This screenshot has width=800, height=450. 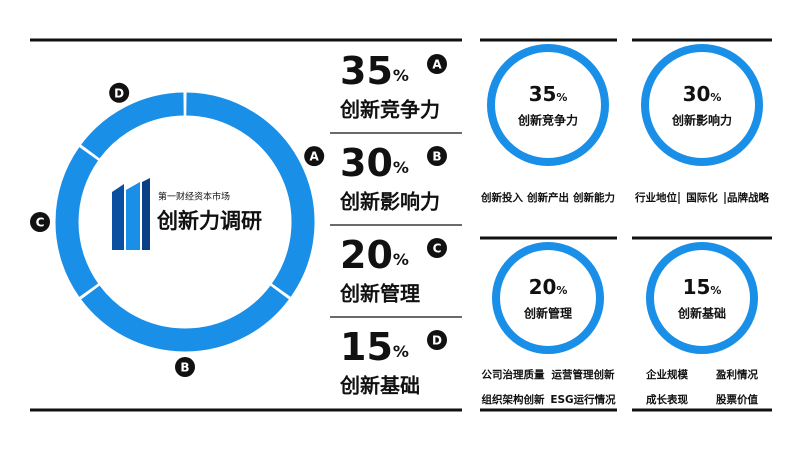 What do you see at coordinates (666, 374) in the screenshot?
I see `card-tag: 企业规模` at bounding box center [666, 374].